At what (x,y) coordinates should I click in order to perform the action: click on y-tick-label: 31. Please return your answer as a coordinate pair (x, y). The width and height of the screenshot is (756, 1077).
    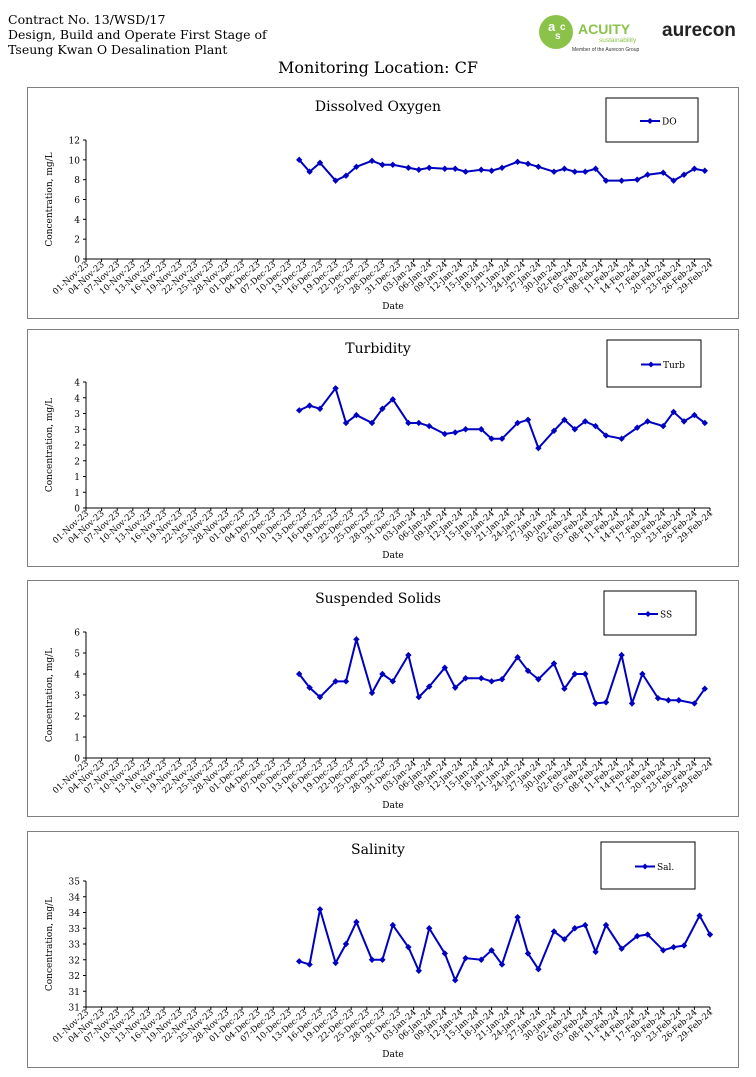
    Looking at the image, I should click on (74, 1009).